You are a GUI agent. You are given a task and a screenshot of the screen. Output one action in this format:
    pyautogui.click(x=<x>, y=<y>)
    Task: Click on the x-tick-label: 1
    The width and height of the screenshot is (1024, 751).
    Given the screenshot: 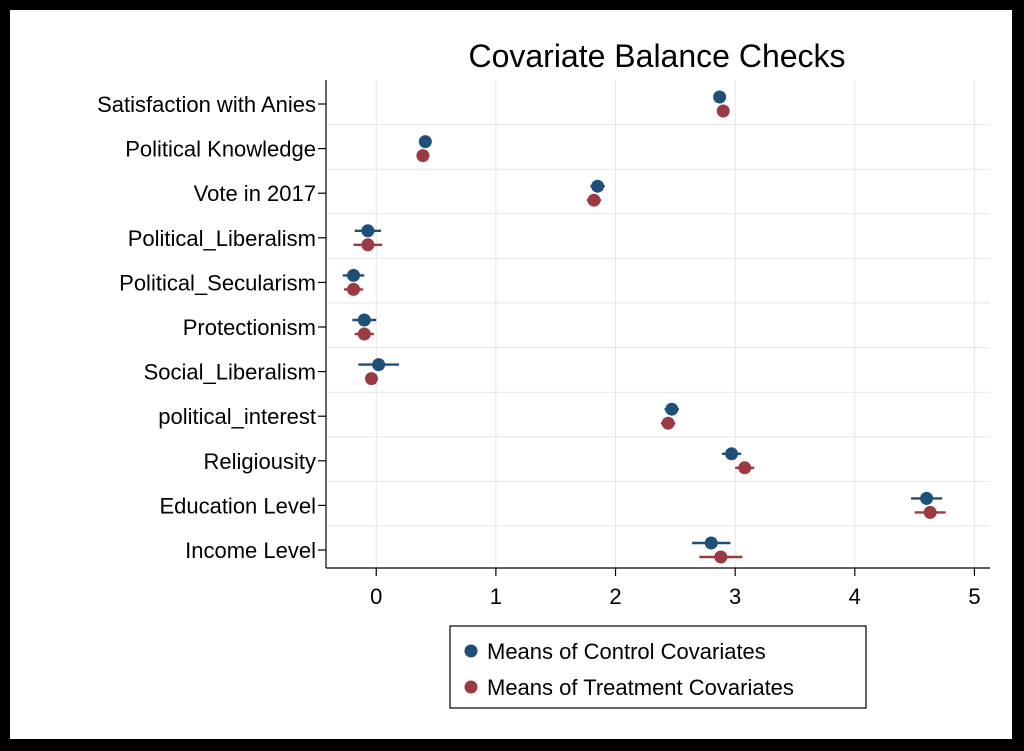 What is the action you would take?
    pyautogui.click(x=496, y=596)
    